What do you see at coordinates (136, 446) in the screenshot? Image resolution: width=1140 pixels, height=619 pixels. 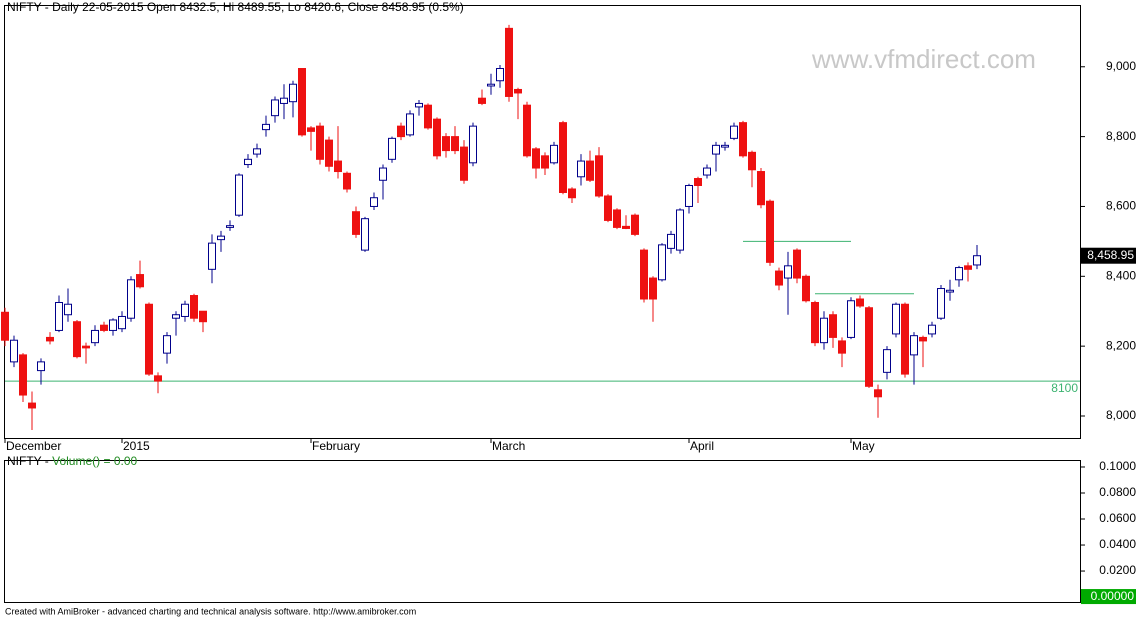 I see `x-tick-label: 2015` at bounding box center [136, 446].